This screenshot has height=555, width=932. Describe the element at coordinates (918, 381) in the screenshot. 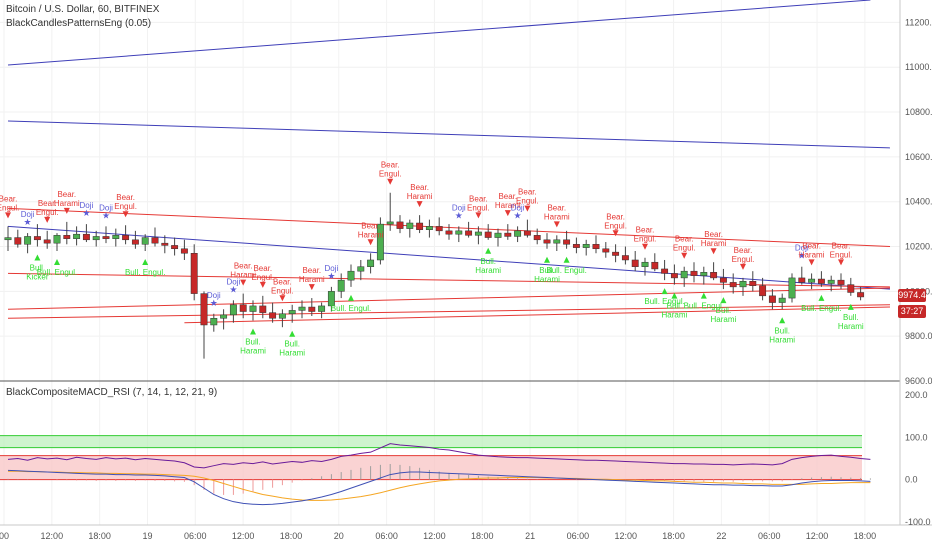

I see `price-tick-label: 9600.0` at that location.